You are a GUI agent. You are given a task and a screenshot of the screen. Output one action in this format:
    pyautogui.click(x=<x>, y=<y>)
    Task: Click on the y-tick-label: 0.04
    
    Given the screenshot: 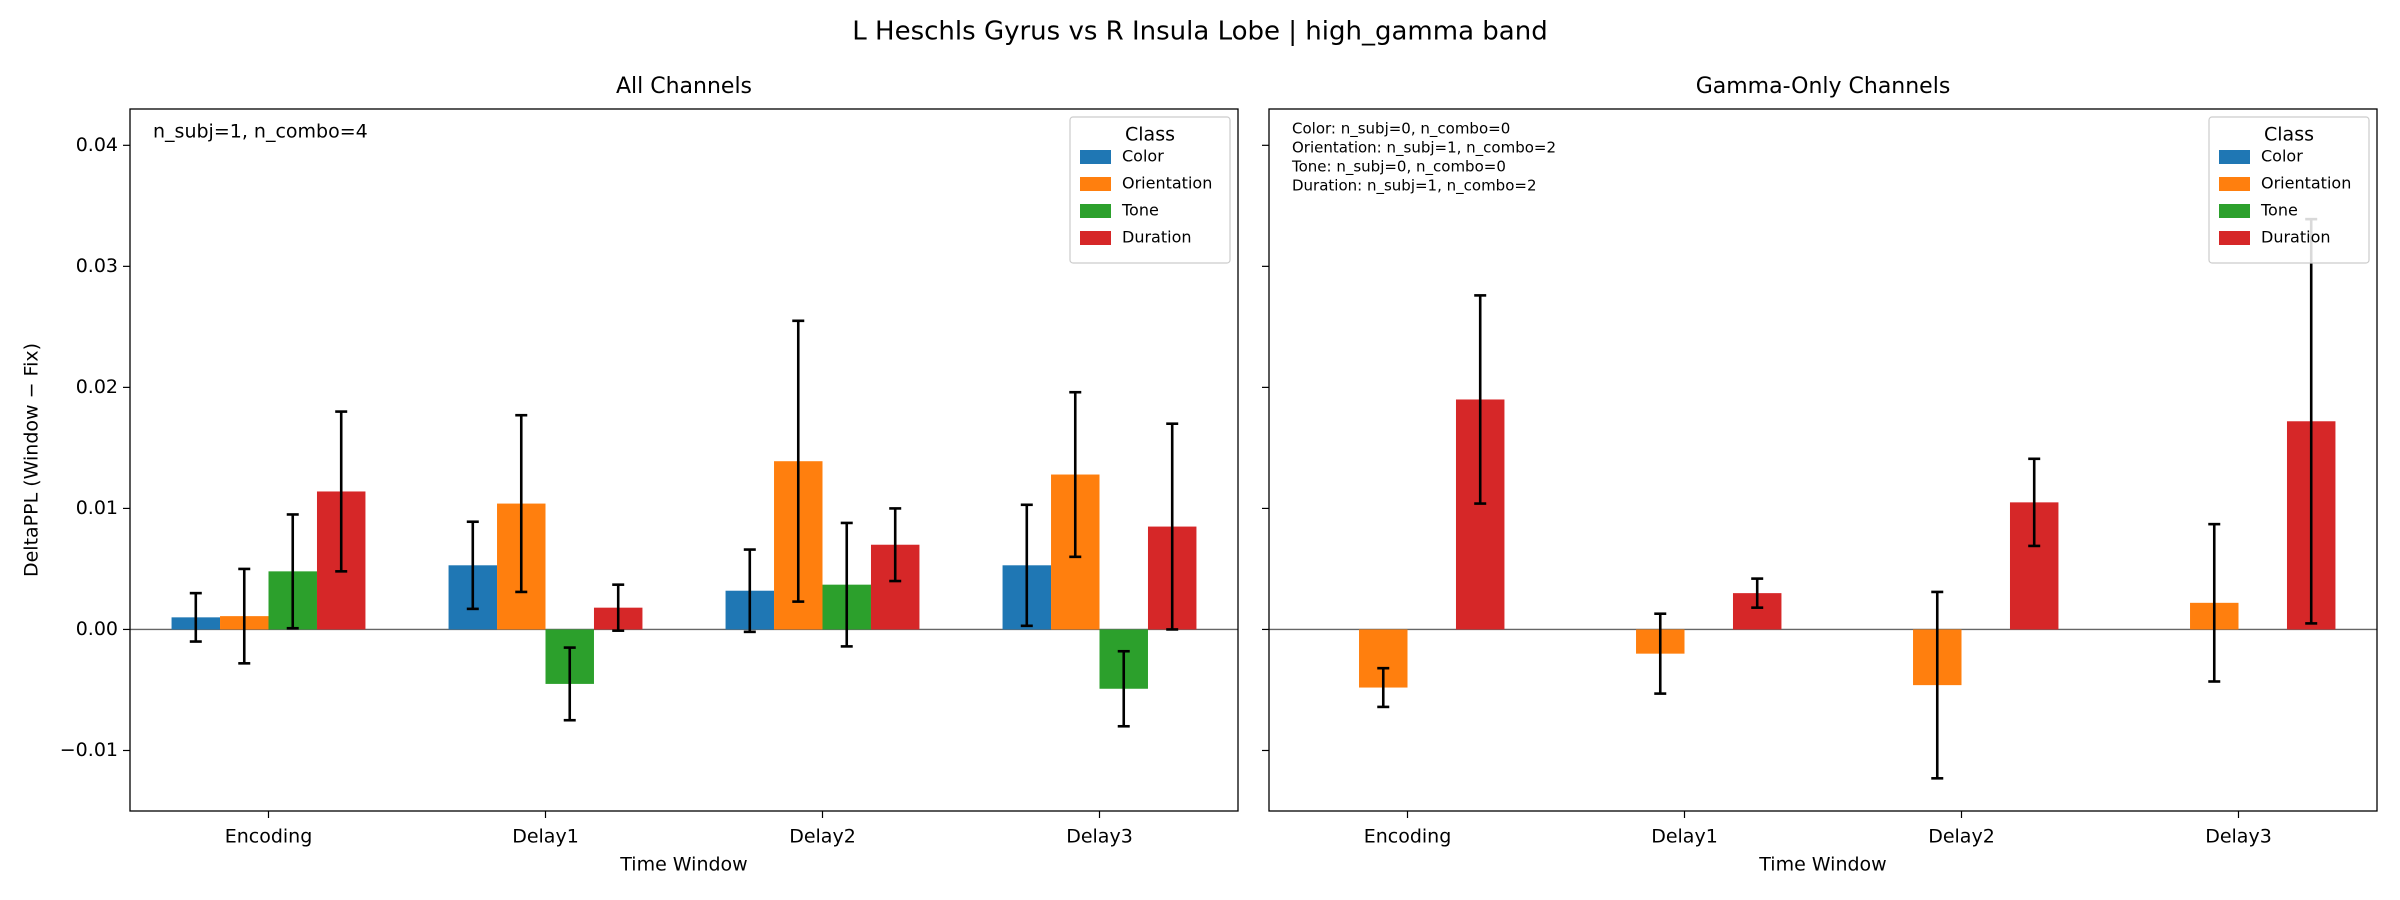 What is the action you would take?
    pyautogui.click(x=97, y=145)
    